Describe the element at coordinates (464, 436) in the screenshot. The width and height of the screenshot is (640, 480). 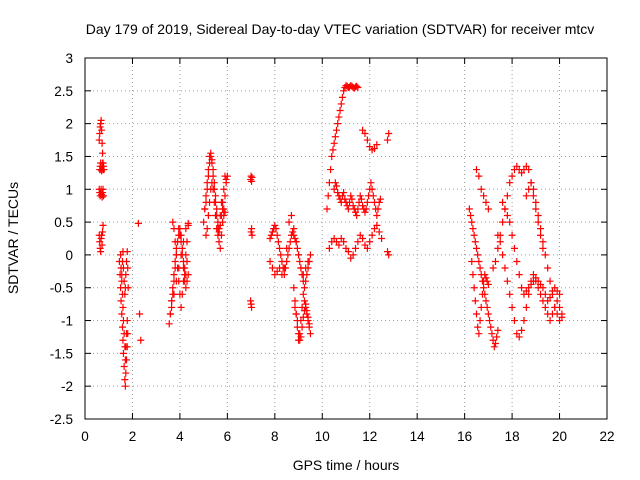
I see `x-tick-label: 16` at that location.